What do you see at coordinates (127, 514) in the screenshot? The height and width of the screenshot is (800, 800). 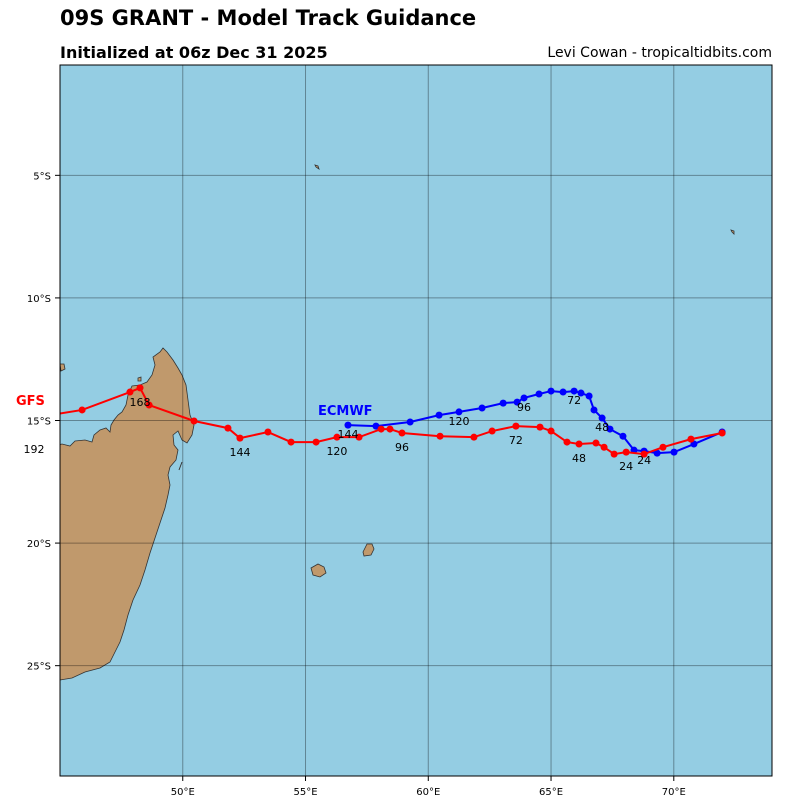 I see `madagascar-land` at bounding box center [127, 514].